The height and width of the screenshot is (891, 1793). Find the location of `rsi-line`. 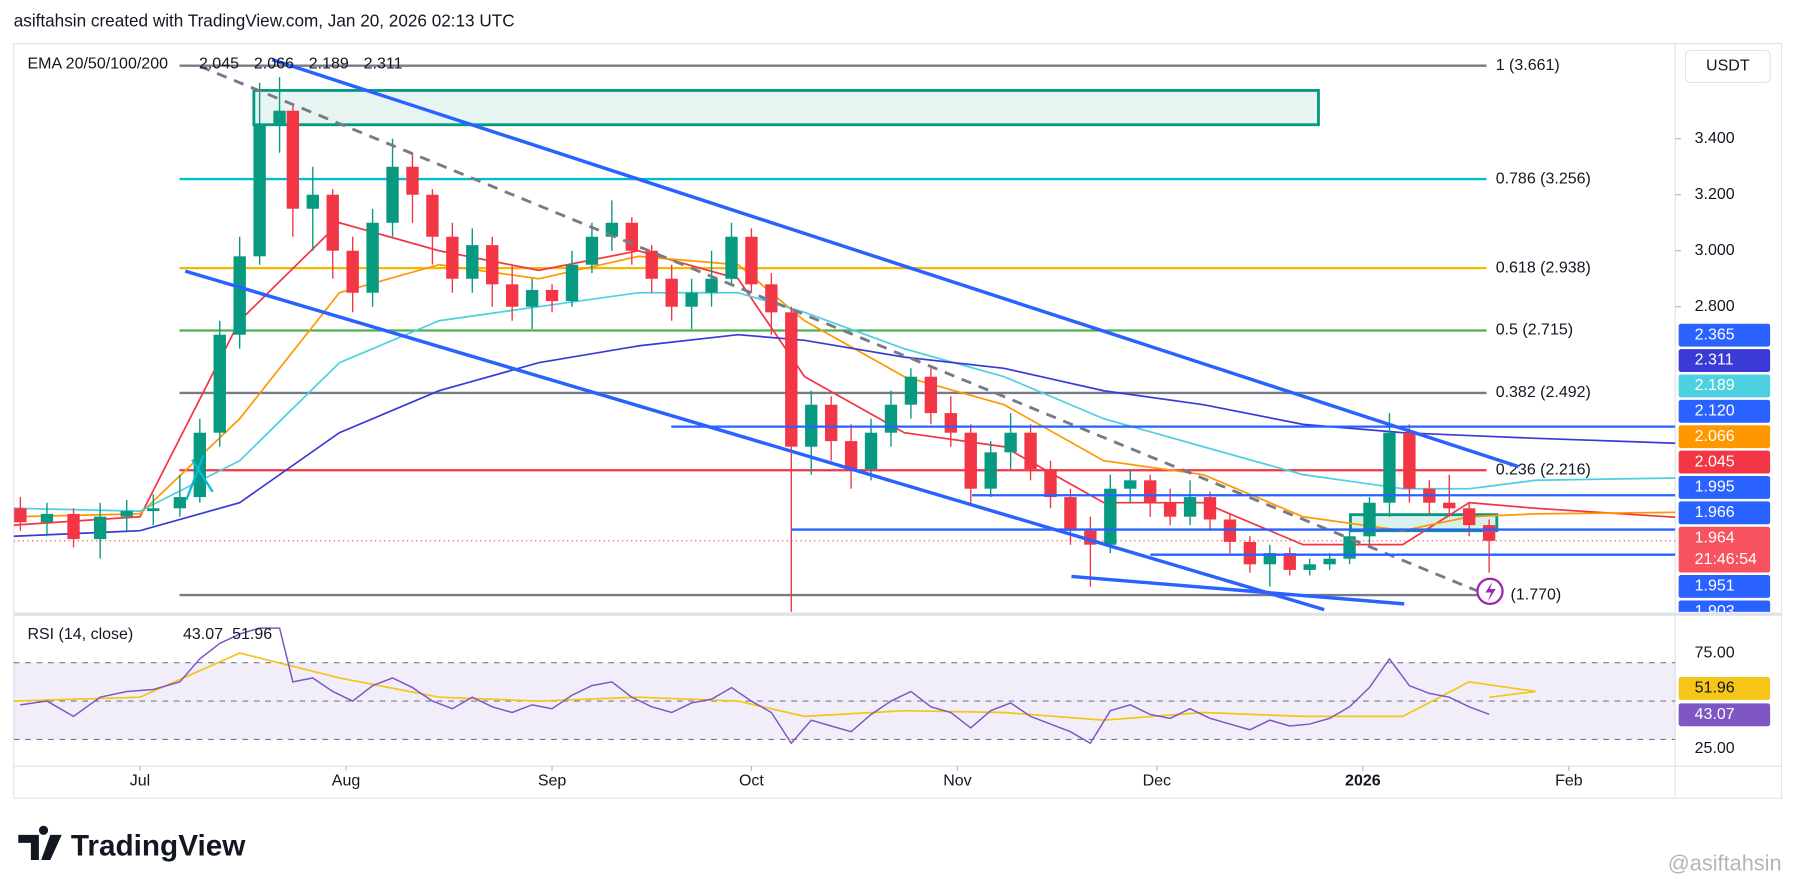

rsi-line is located at coordinates (755, 686).